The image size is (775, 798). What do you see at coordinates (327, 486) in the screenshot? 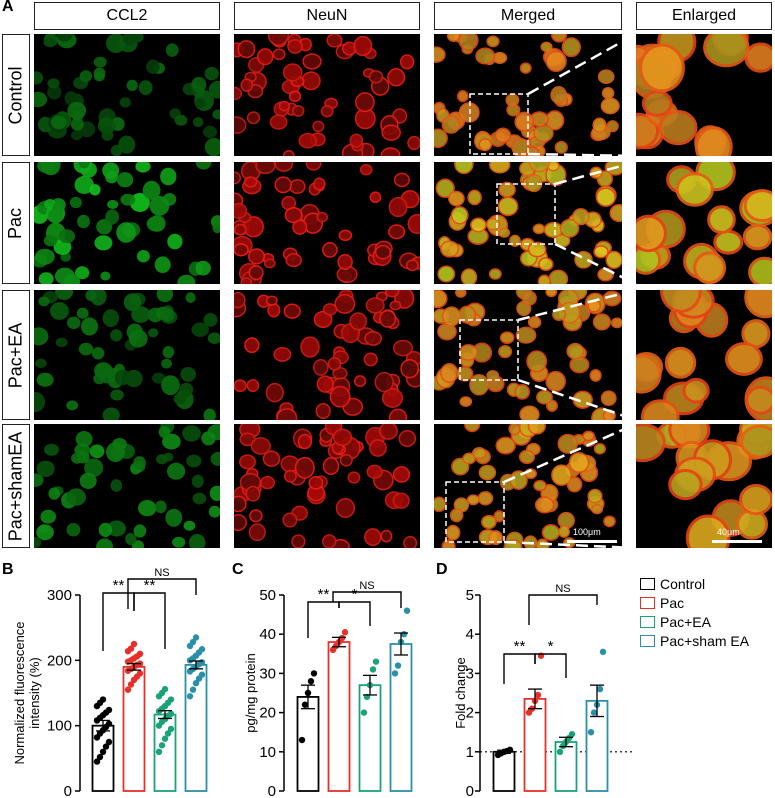
I see `micrograph-pac-shamea-neun` at bounding box center [327, 486].